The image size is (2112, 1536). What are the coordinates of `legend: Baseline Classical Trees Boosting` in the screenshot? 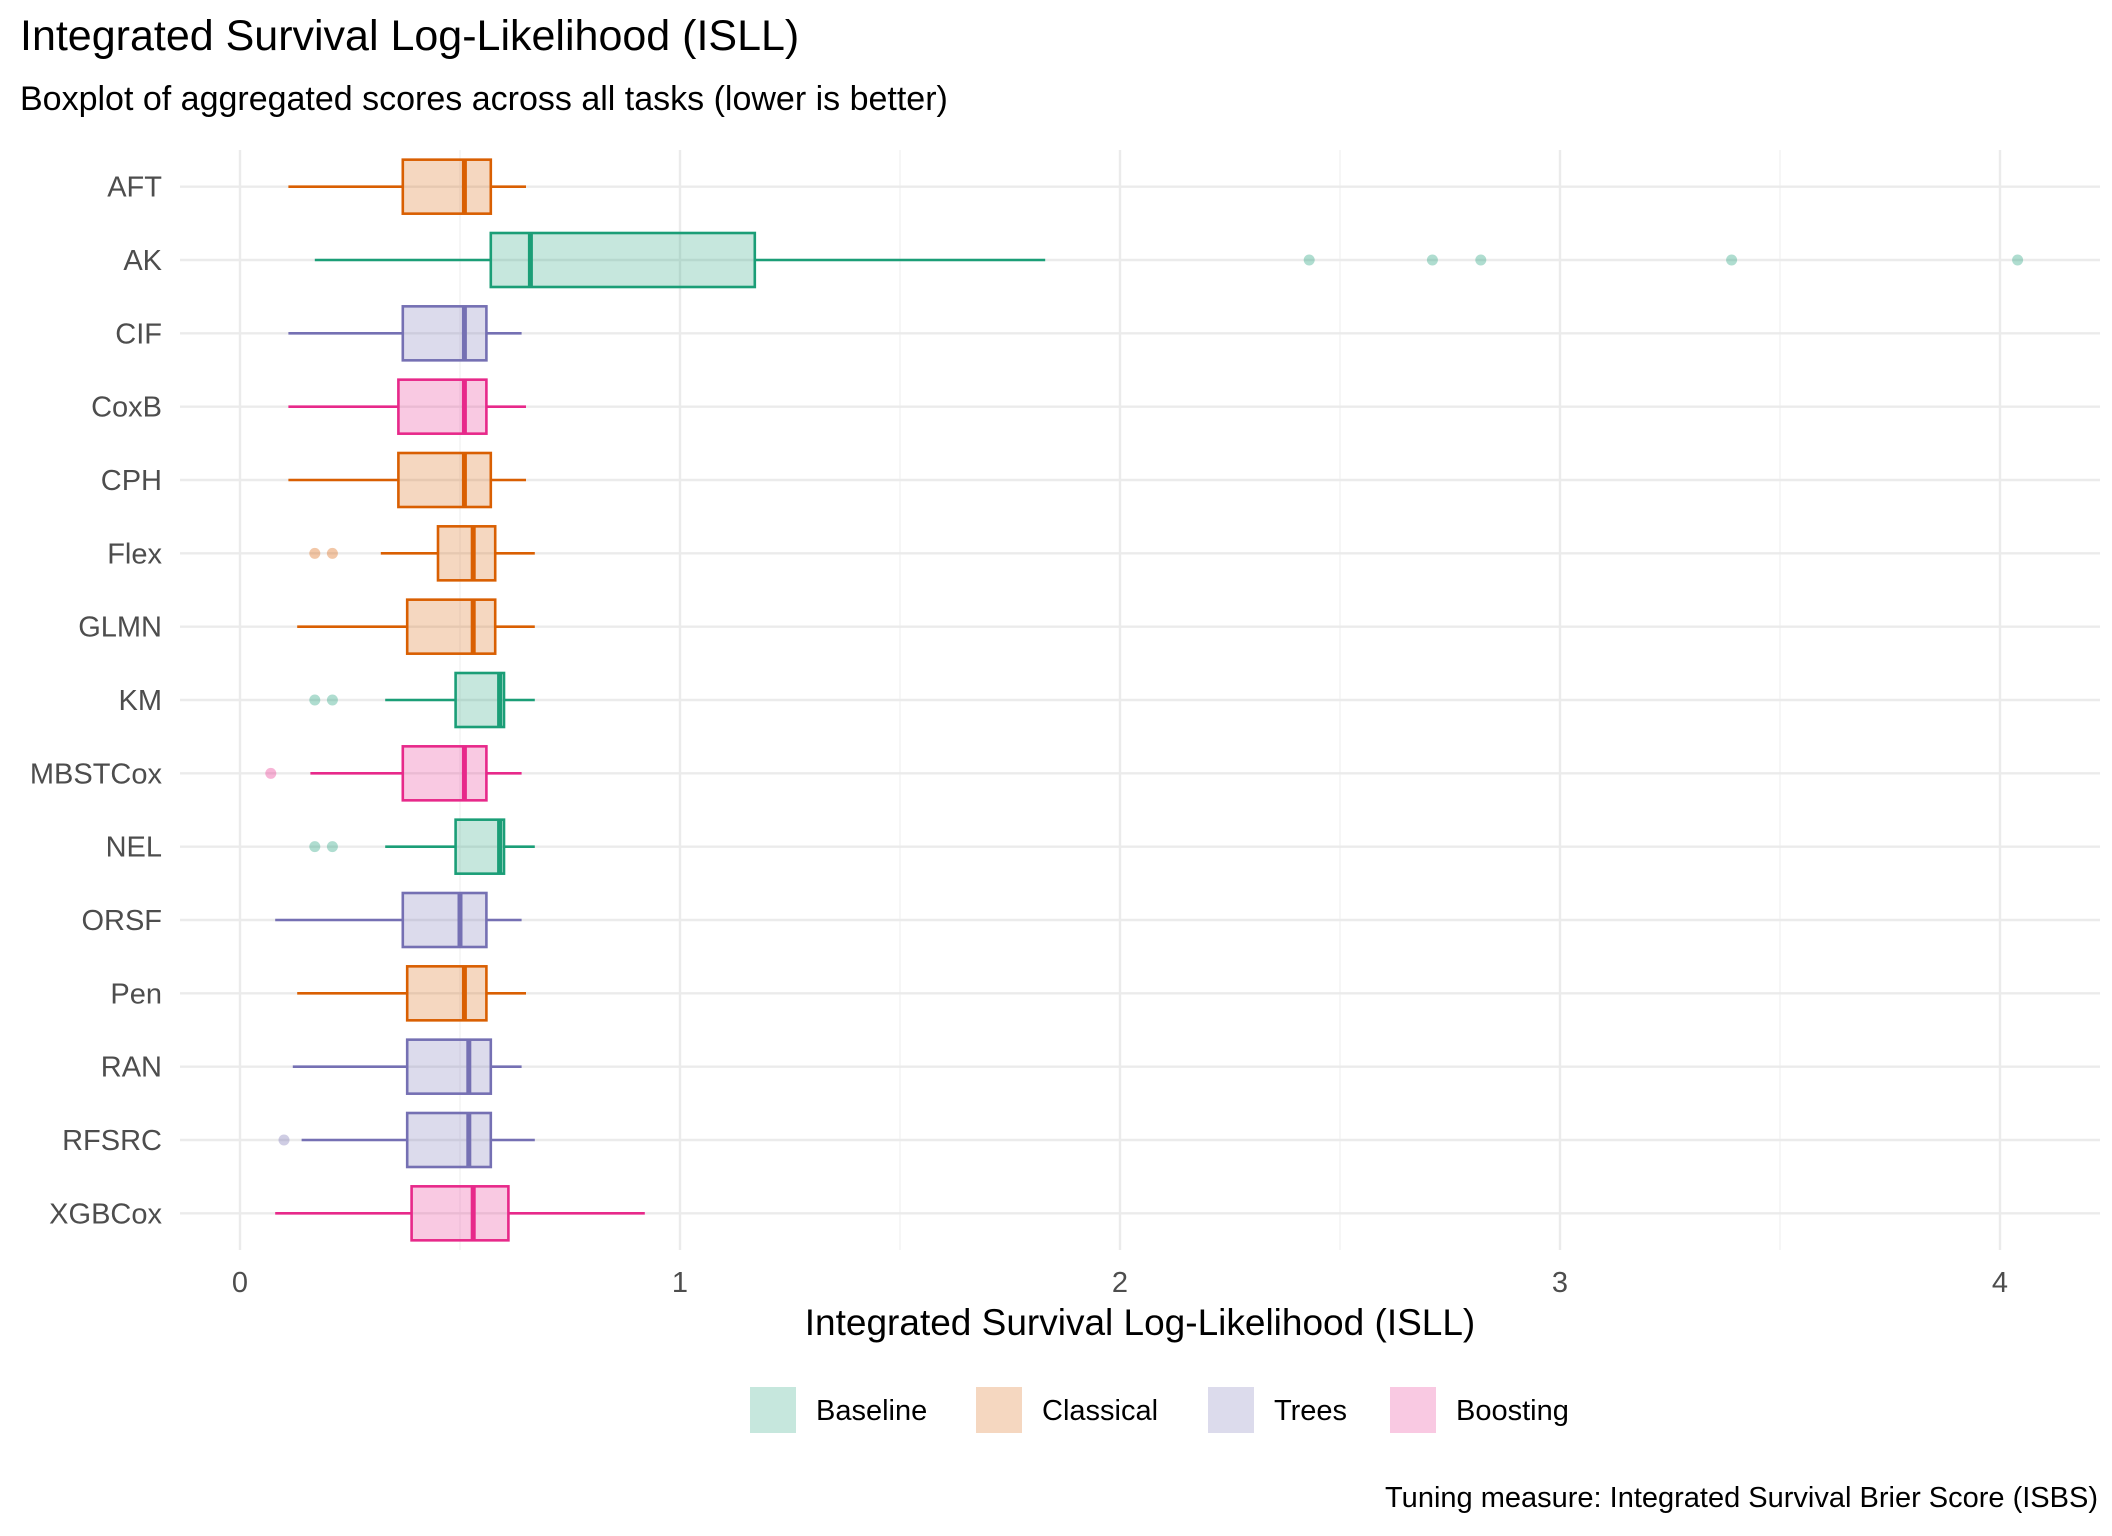 It's located at (1159, 1410).